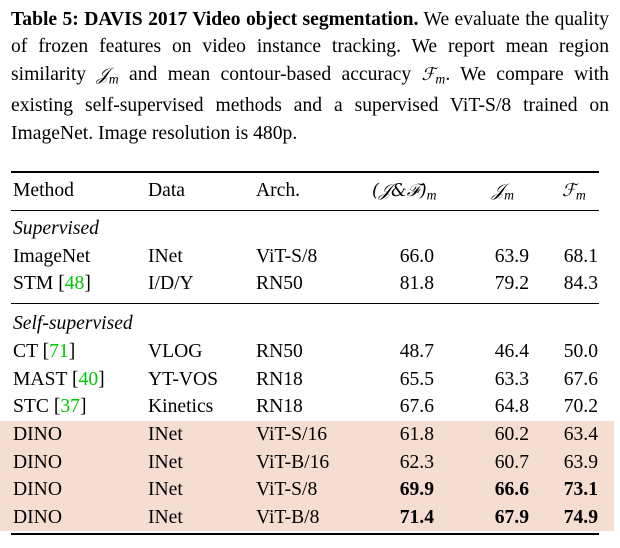 The height and width of the screenshot is (548, 620). What do you see at coordinates (310, 191) in the screenshot?
I see `table-header-row: Method Data Arch. (𝒥&ℱ)m 𝒥m ℱm` at bounding box center [310, 191].